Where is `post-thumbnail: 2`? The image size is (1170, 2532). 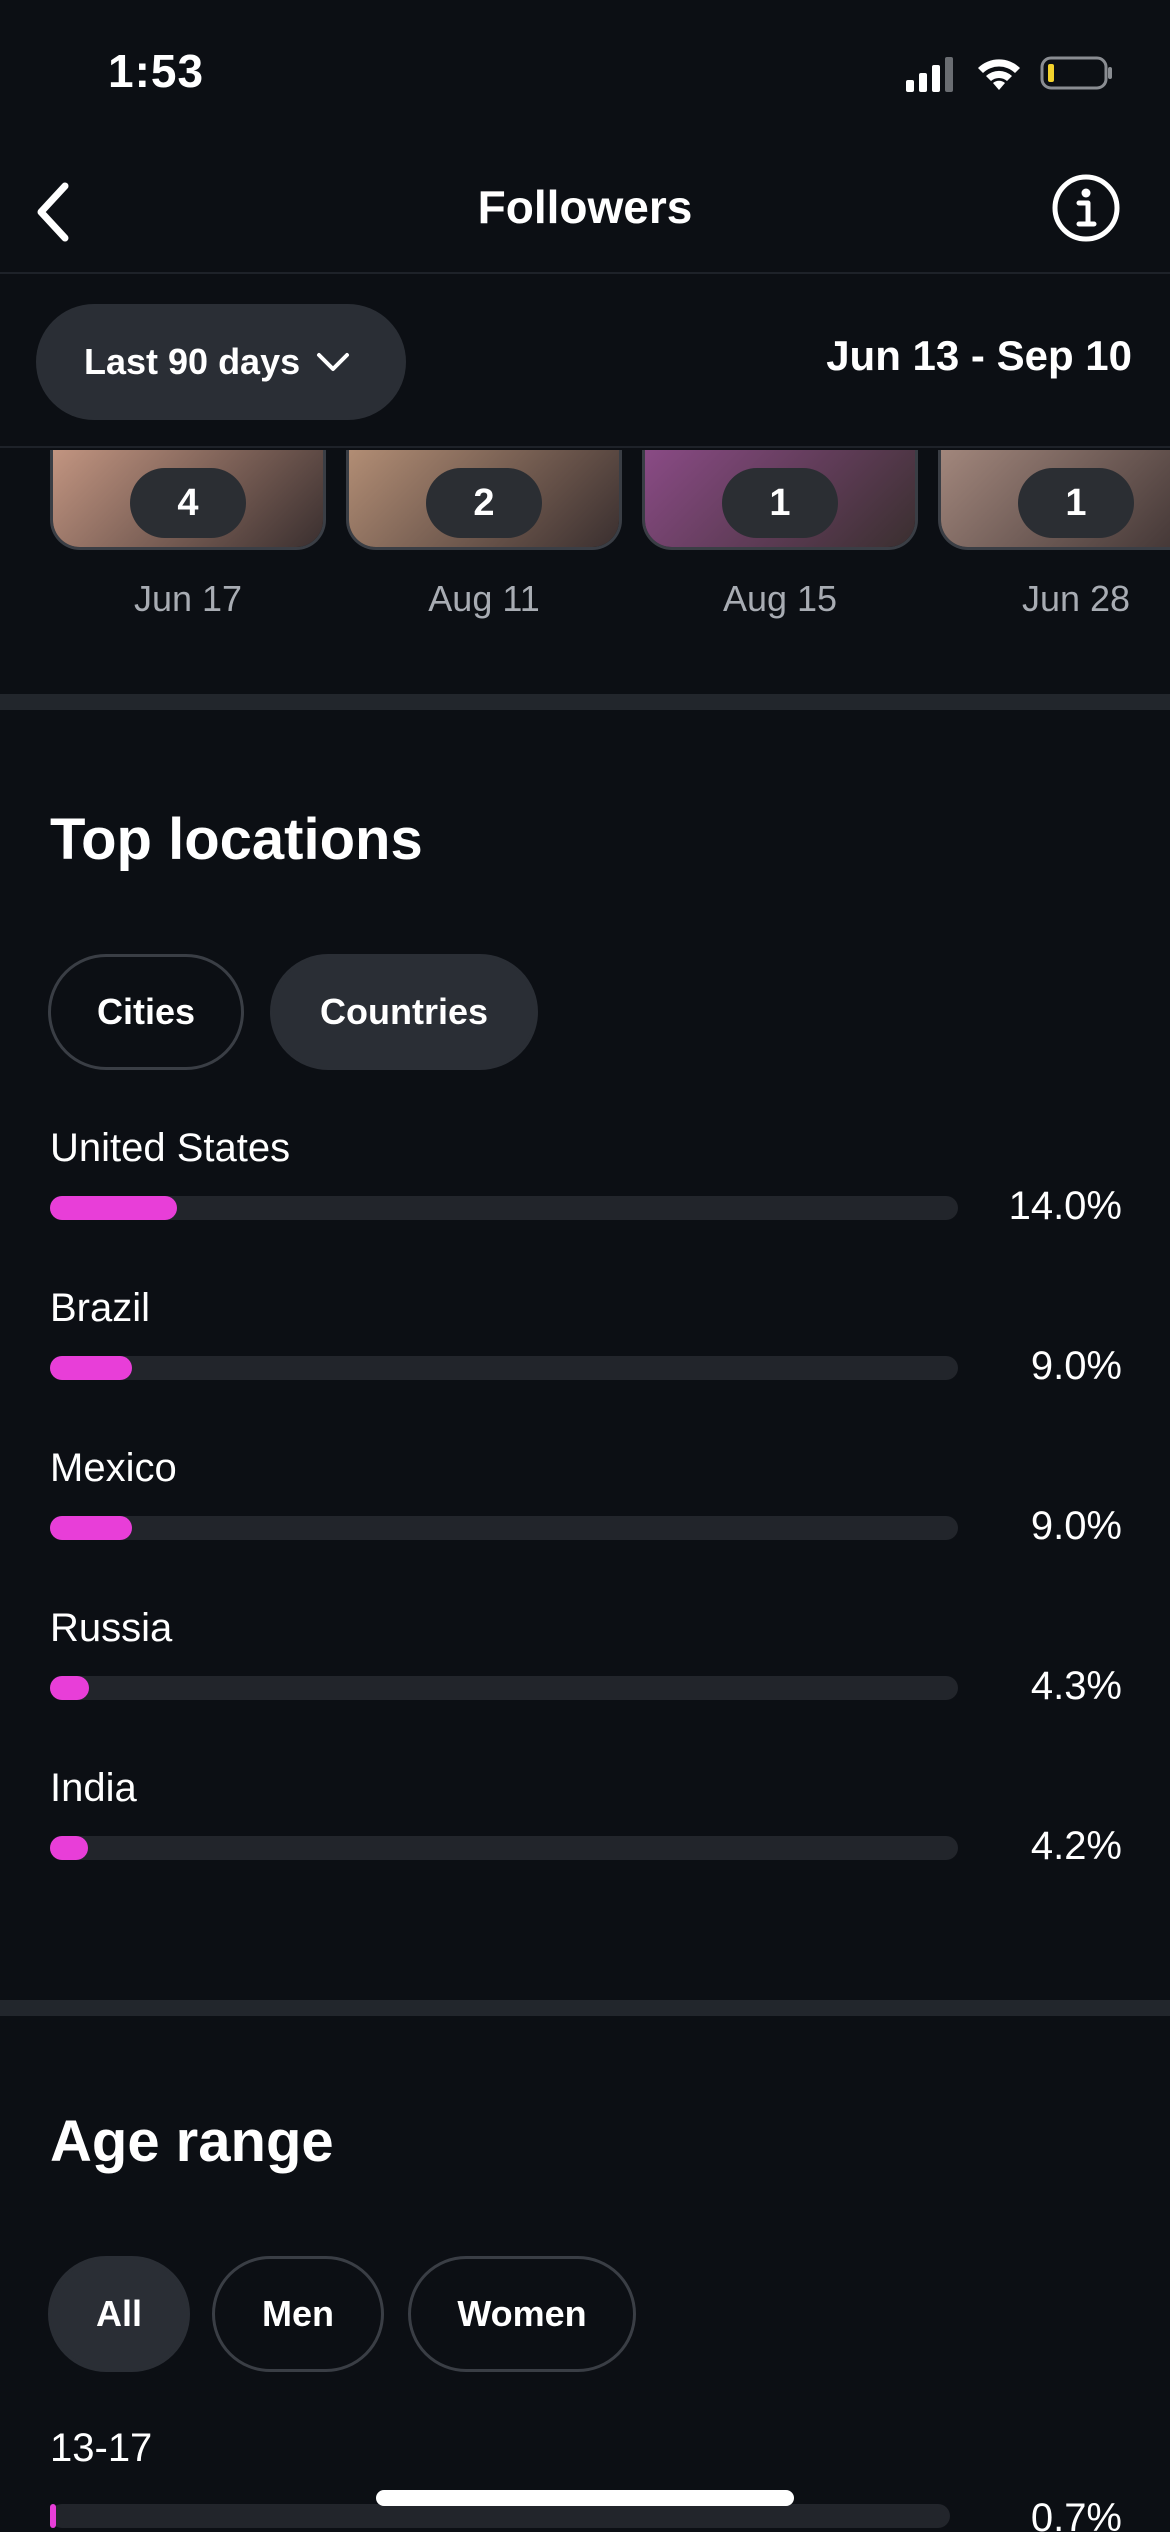
post-thumbnail: 2 is located at coordinates (484, 500).